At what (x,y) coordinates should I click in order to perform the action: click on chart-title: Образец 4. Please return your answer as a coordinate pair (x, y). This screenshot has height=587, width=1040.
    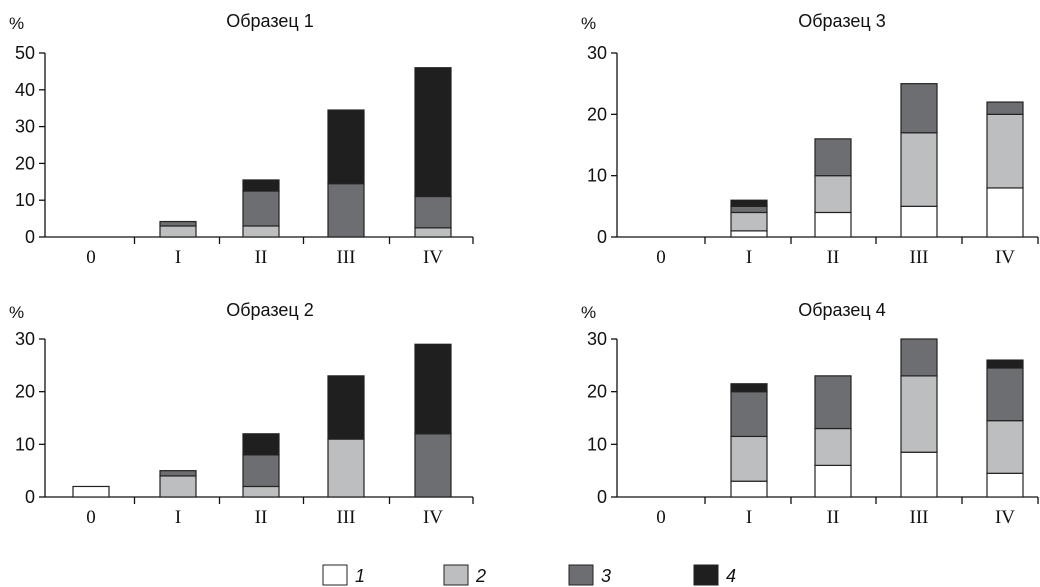
    Looking at the image, I should click on (842, 310).